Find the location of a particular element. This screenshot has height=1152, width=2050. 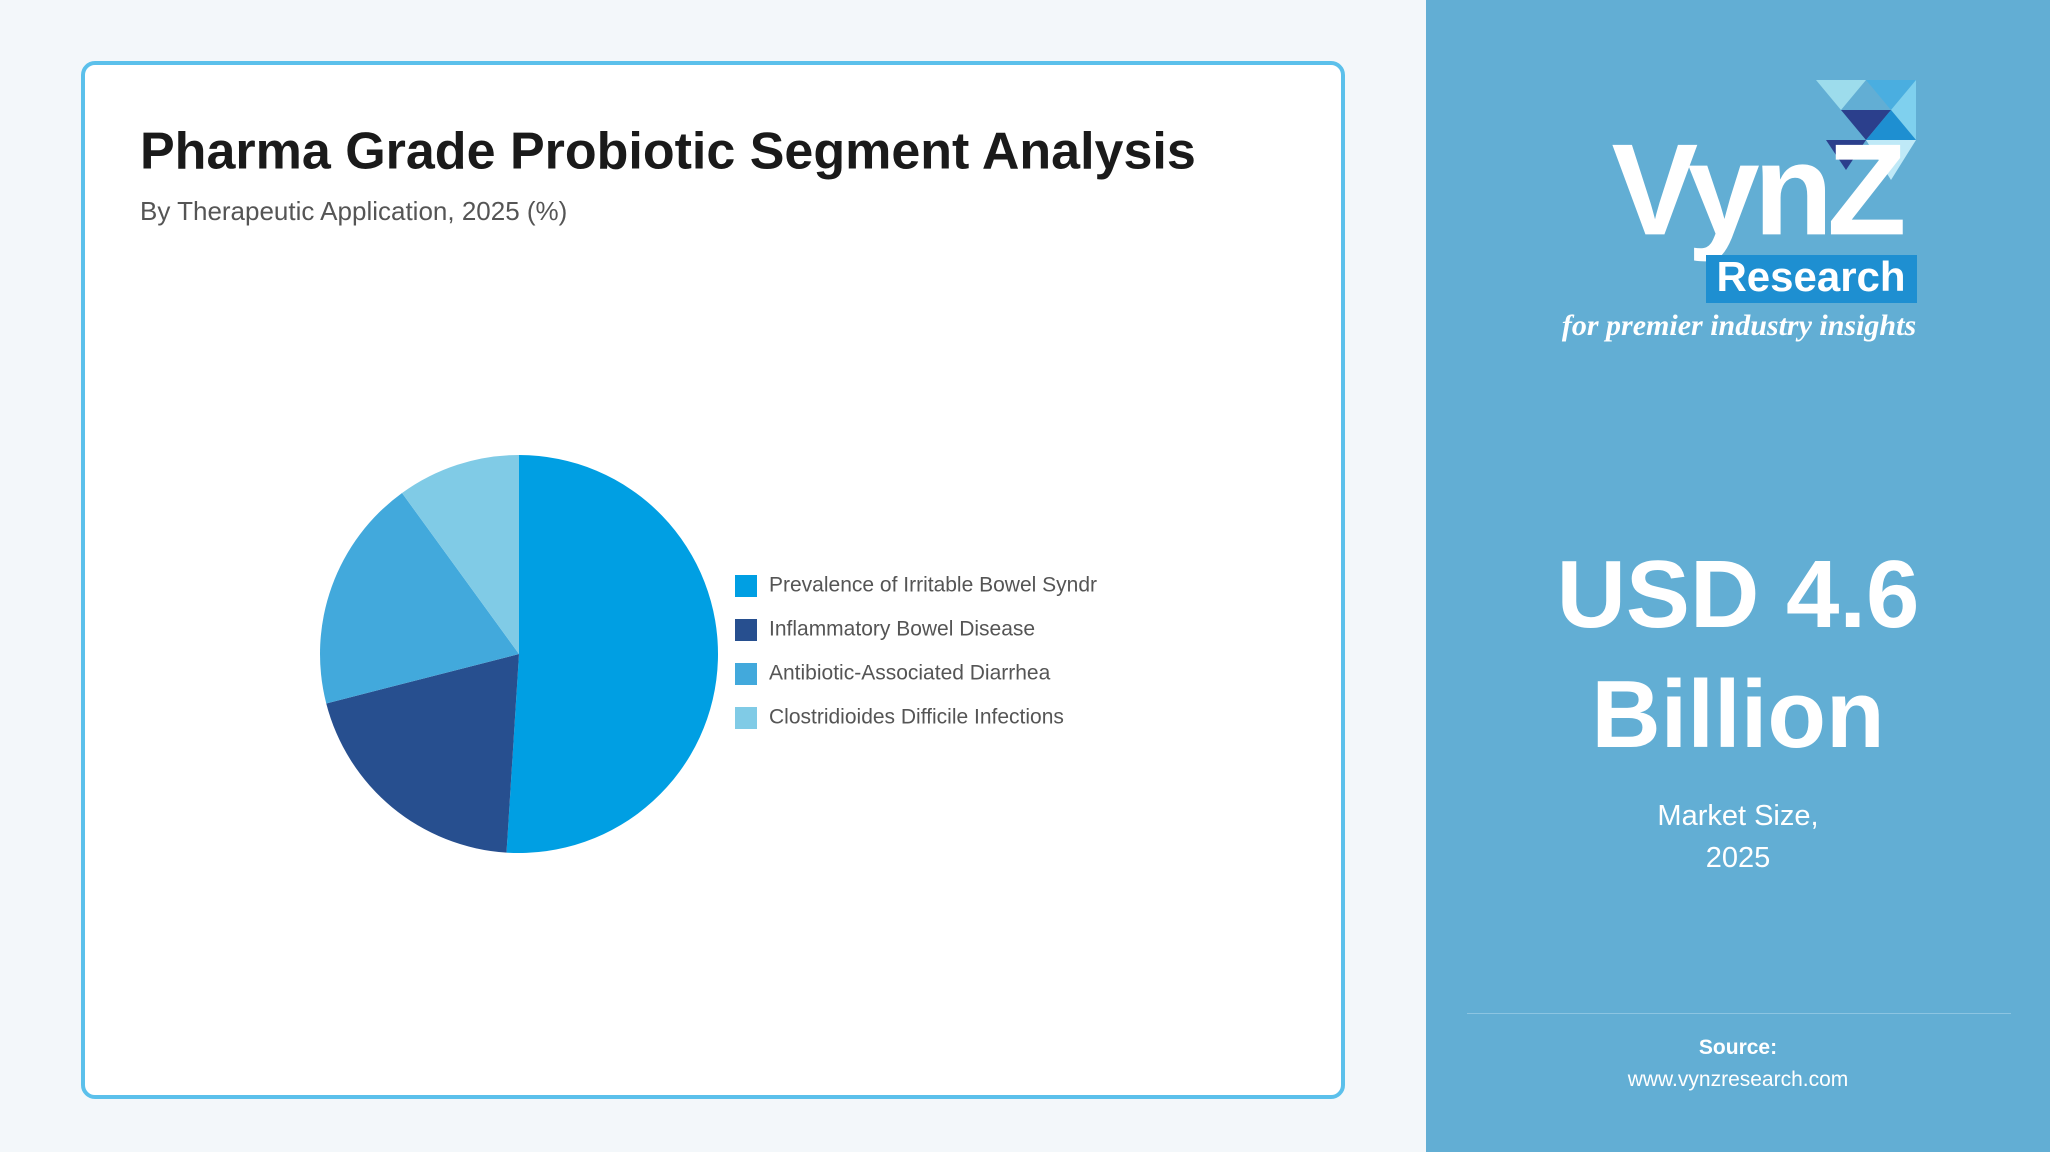

source-label: Source: is located at coordinates (1738, 1047).